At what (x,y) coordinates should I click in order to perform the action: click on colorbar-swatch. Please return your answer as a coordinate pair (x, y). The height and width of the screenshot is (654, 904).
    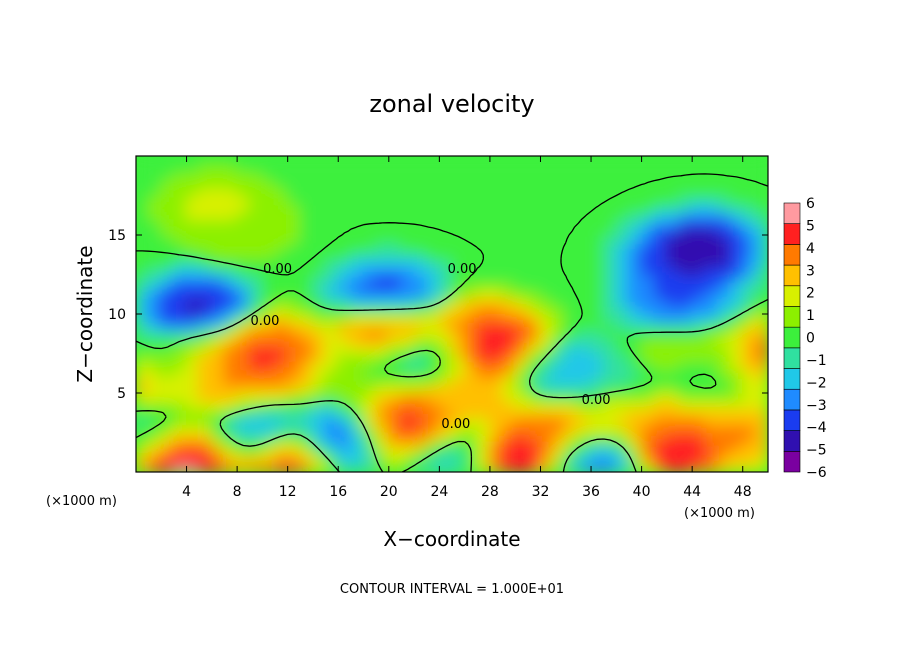
    Looking at the image, I should click on (792, 317).